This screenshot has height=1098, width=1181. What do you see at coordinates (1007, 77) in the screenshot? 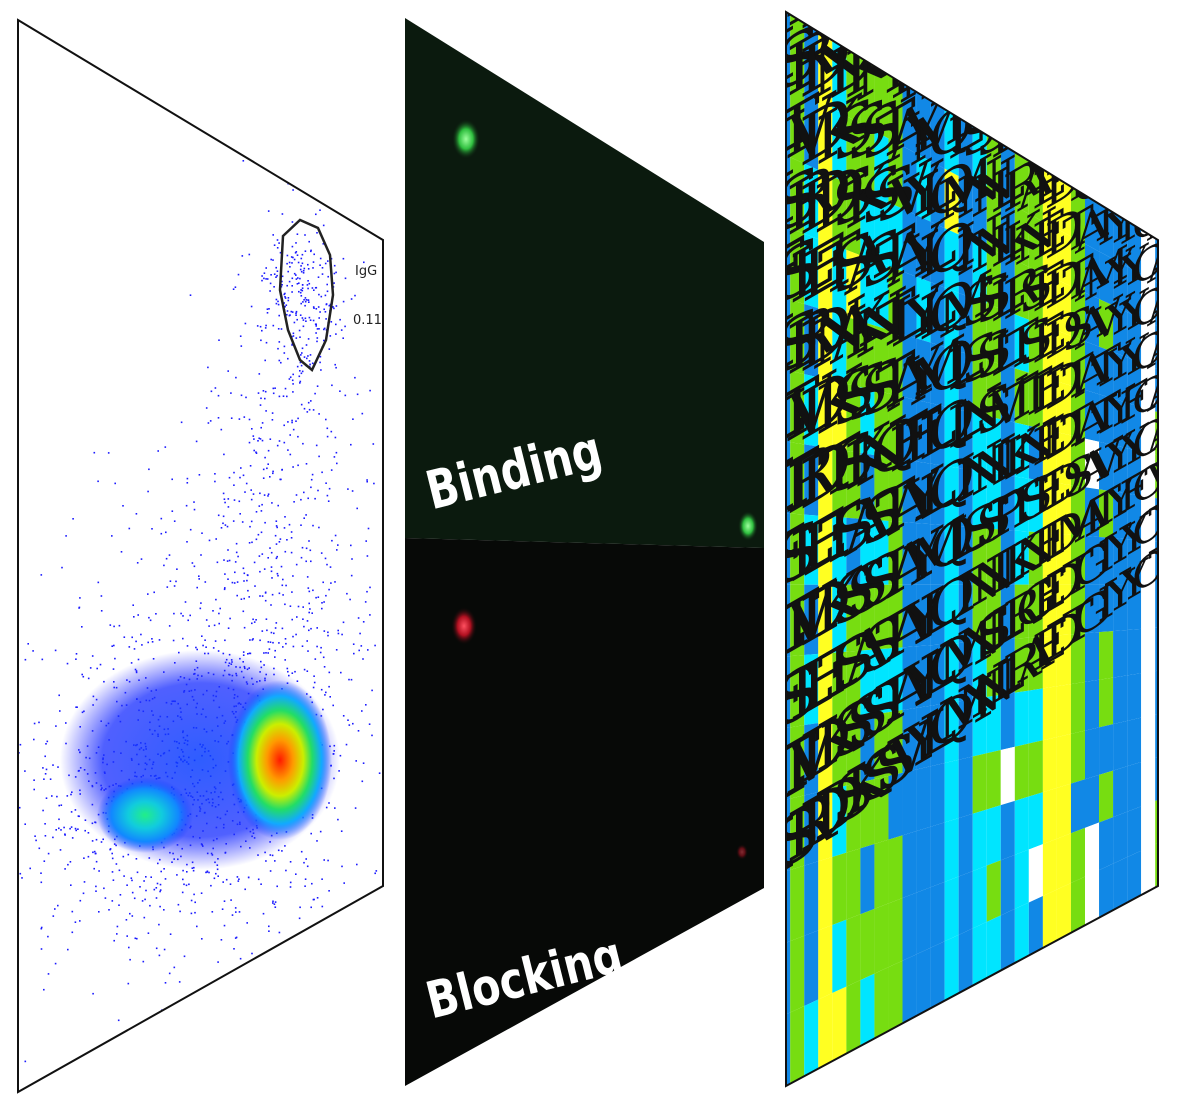
I see `residue-letter: L` at bounding box center [1007, 77].